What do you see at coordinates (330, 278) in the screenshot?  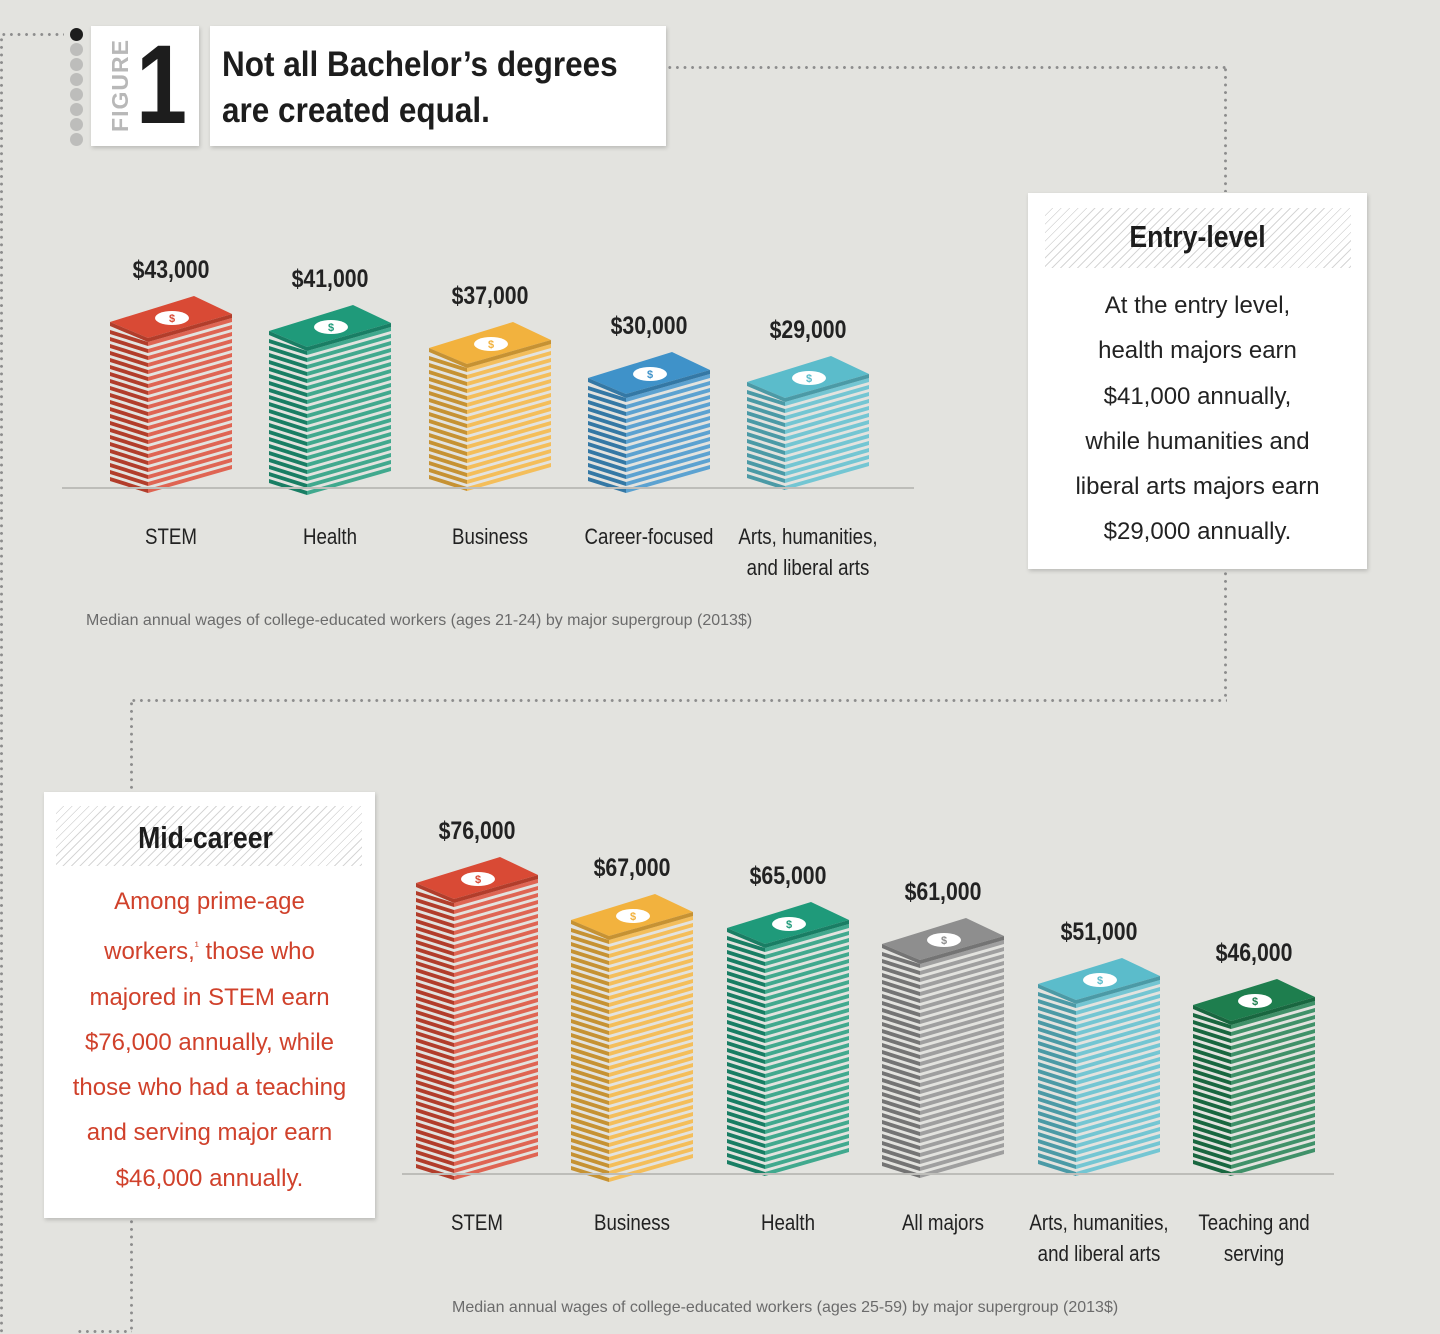 I see `value-label: $41,000` at bounding box center [330, 278].